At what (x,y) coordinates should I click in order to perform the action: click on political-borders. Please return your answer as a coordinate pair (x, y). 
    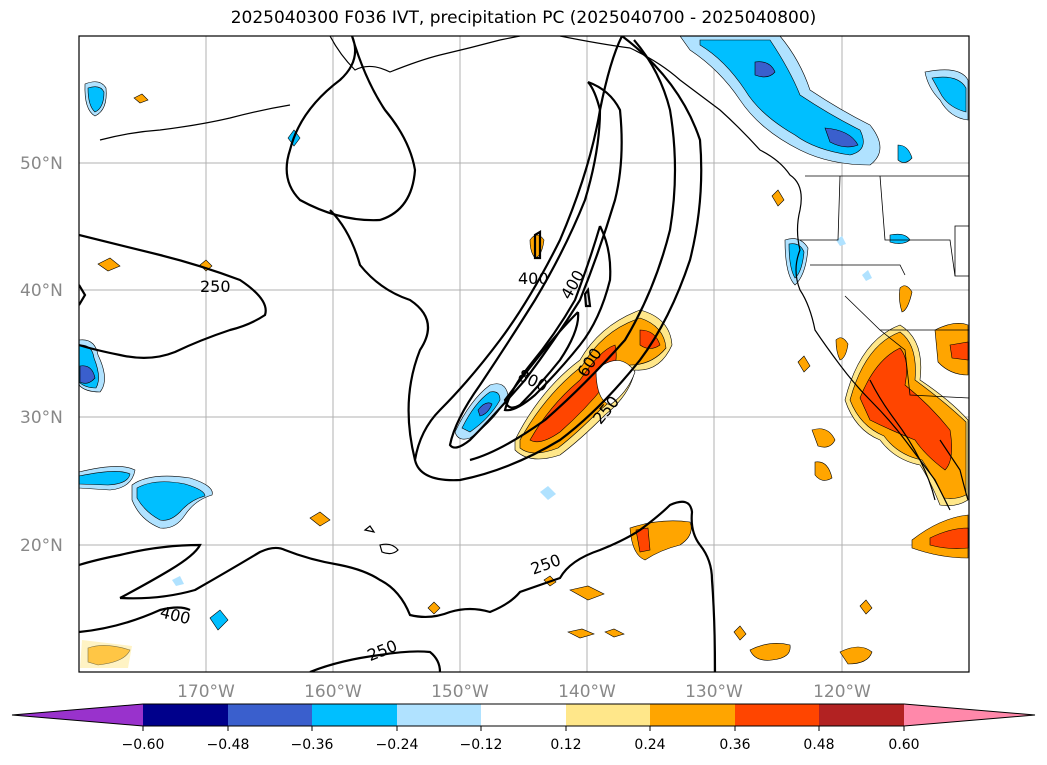
    Looking at the image, I should click on (884, 287).